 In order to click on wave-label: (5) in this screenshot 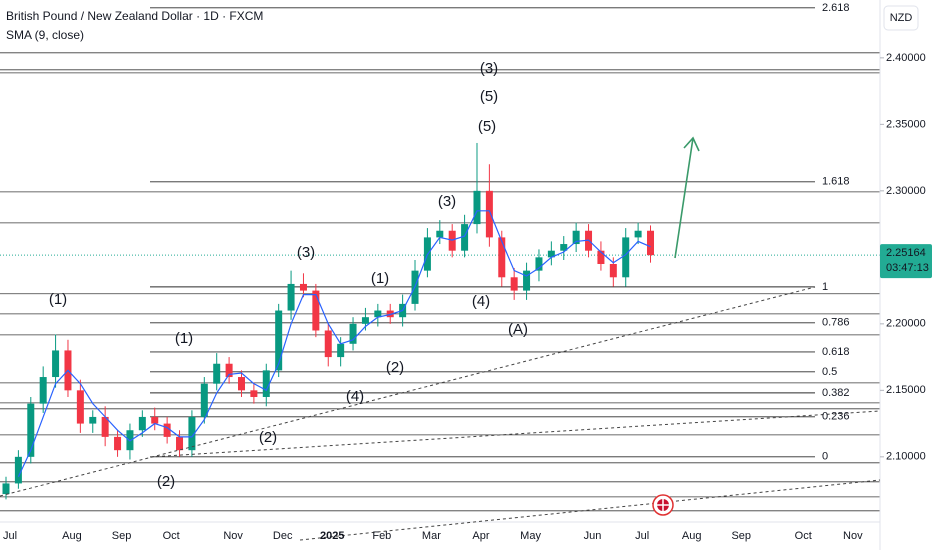, I will do `click(489, 96)`.